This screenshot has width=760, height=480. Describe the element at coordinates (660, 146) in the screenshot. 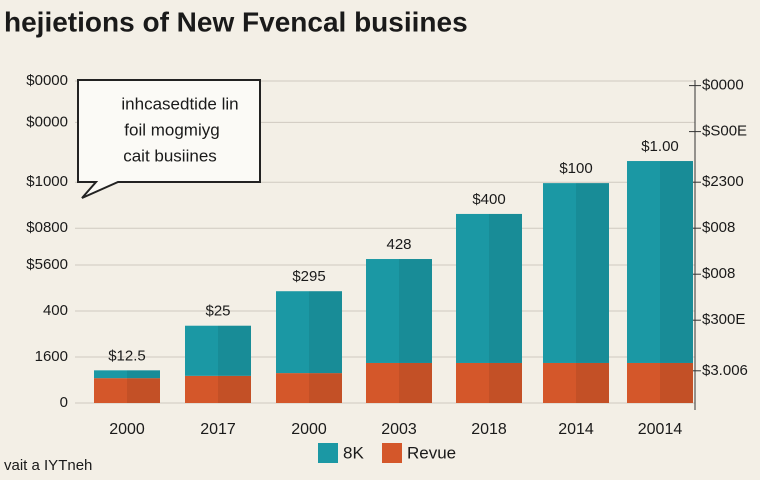

I see `bar-label: $1.00` at that location.